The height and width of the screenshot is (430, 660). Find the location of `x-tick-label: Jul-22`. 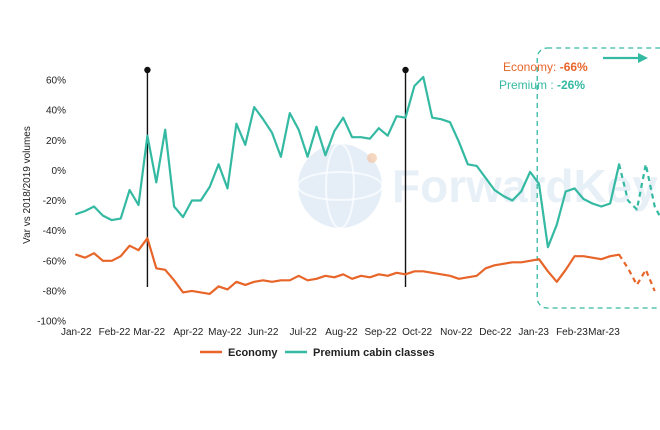

x-tick-label: Jul-22 is located at coordinates (304, 332).